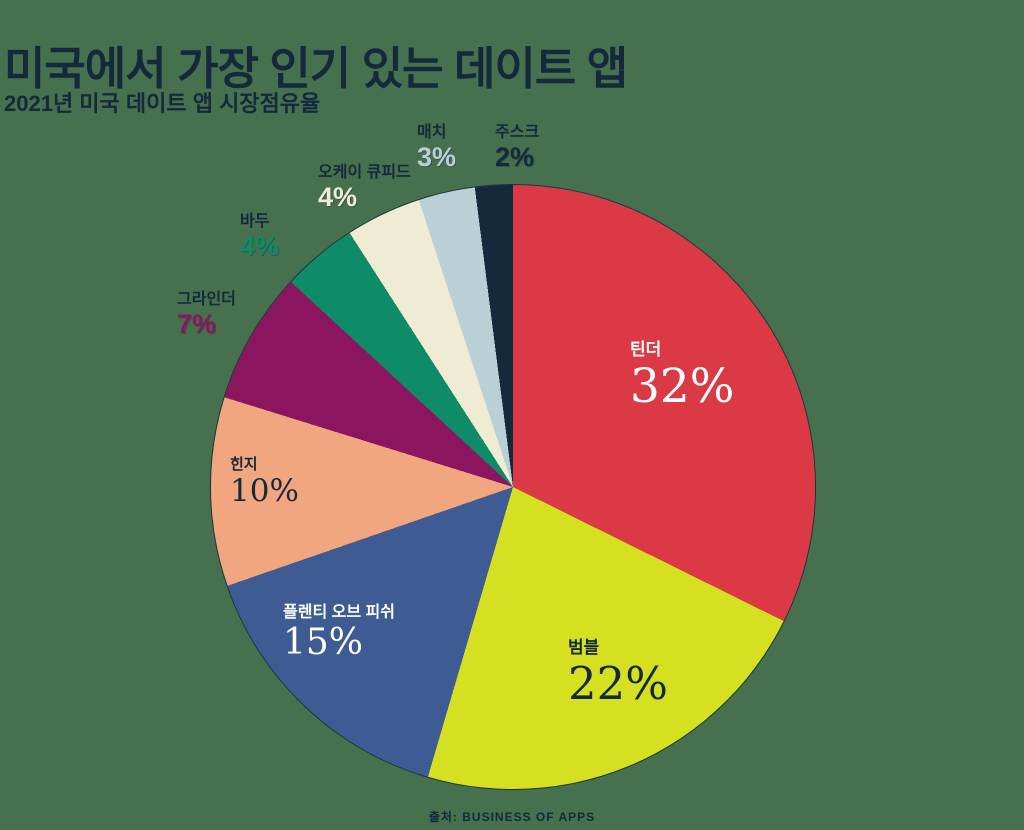 The image size is (1024, 830). I want to click on slice-pct-grindr: 7%, so click(197, 323).